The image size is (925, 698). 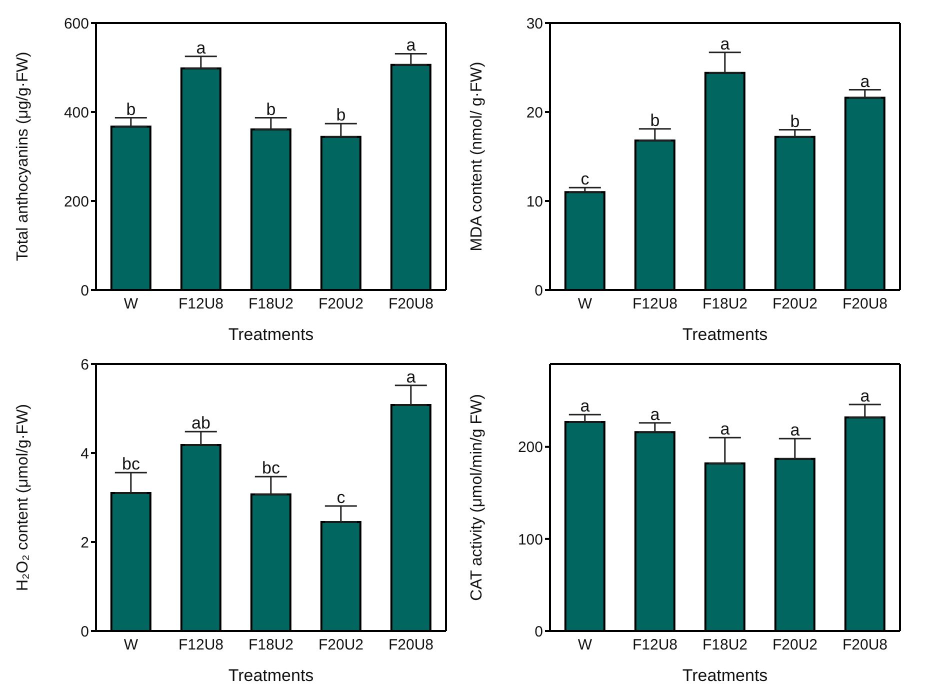 What do you see at coordinates (76, 113) in the screenshot?
I see `y-tick-label: 400` at bounding box center [76, 113].